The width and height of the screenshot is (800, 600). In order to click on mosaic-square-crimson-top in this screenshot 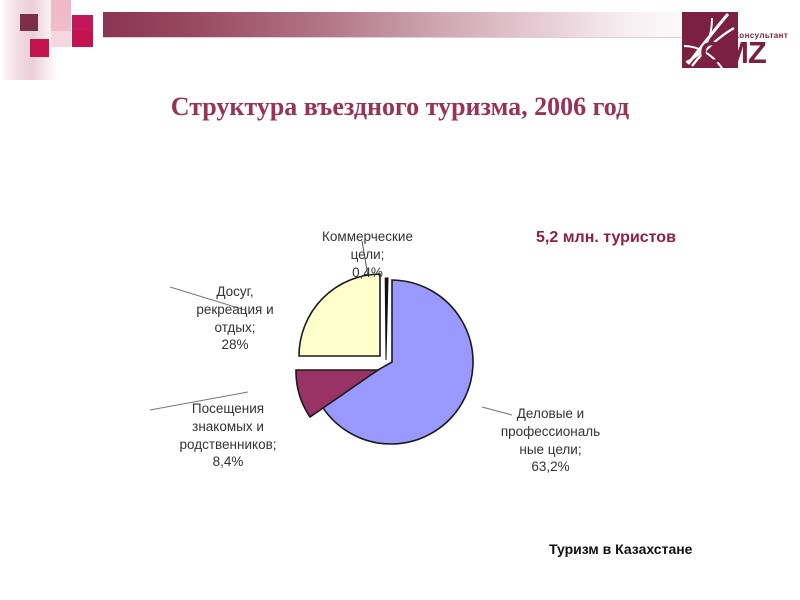, I will do `click(82, 23)`.